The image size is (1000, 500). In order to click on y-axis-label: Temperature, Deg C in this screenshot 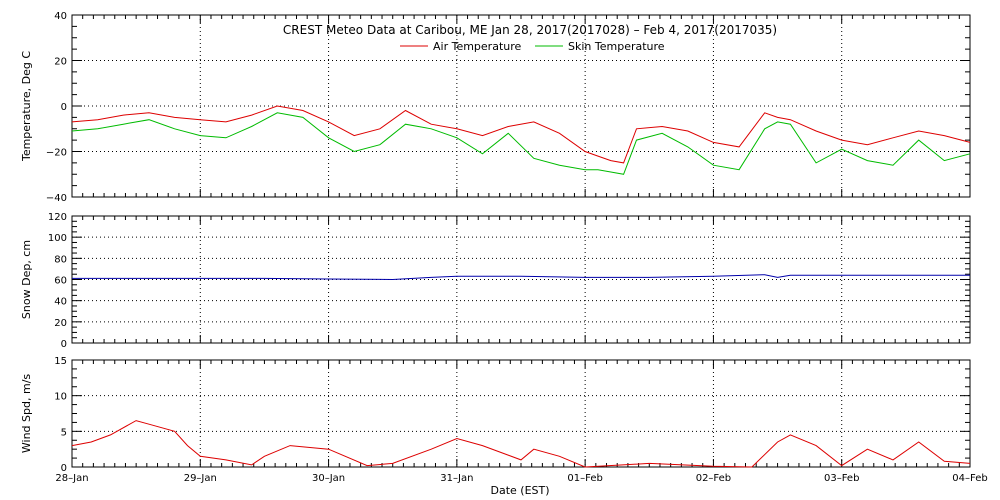, I will do `click(26, 106)`.